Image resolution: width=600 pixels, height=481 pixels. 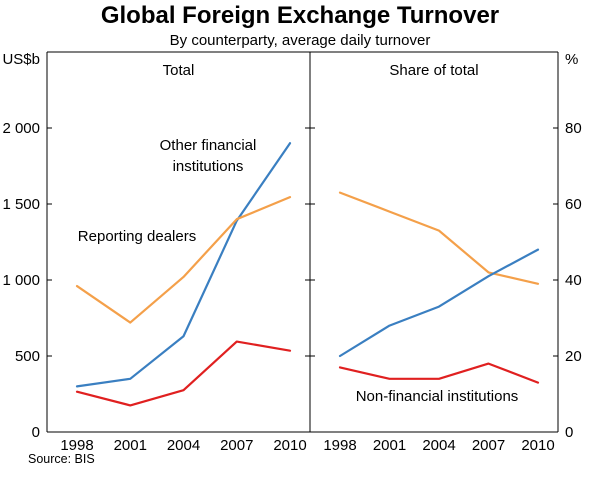 What do you see at coordinates (573, 356) in the screenshot?
I see `y-axis-tick-label: 20` at bounding box center [573, 356].